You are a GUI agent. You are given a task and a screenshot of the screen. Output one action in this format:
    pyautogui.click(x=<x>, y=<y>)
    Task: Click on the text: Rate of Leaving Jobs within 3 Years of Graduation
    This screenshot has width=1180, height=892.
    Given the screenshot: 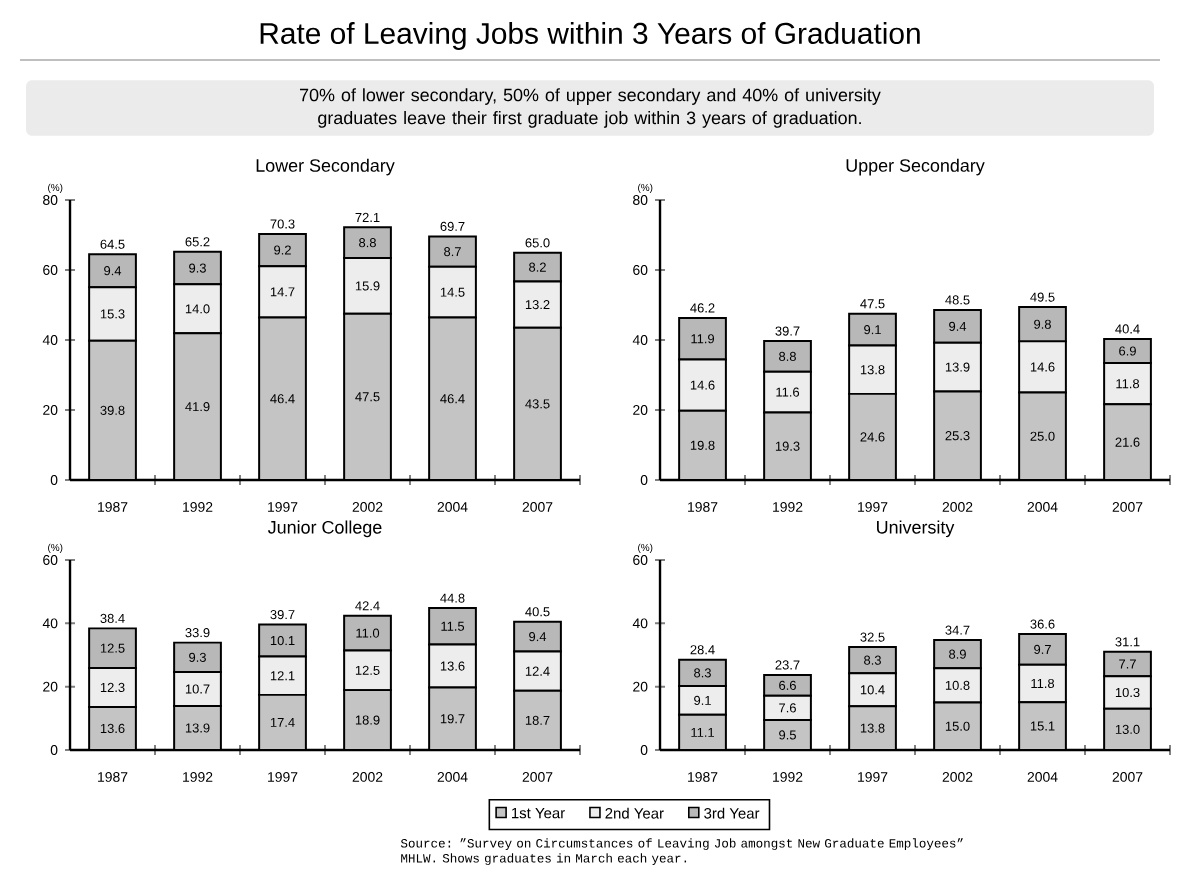 What is the action you would take?
    pyautogui.click(x=590, y=36)
    